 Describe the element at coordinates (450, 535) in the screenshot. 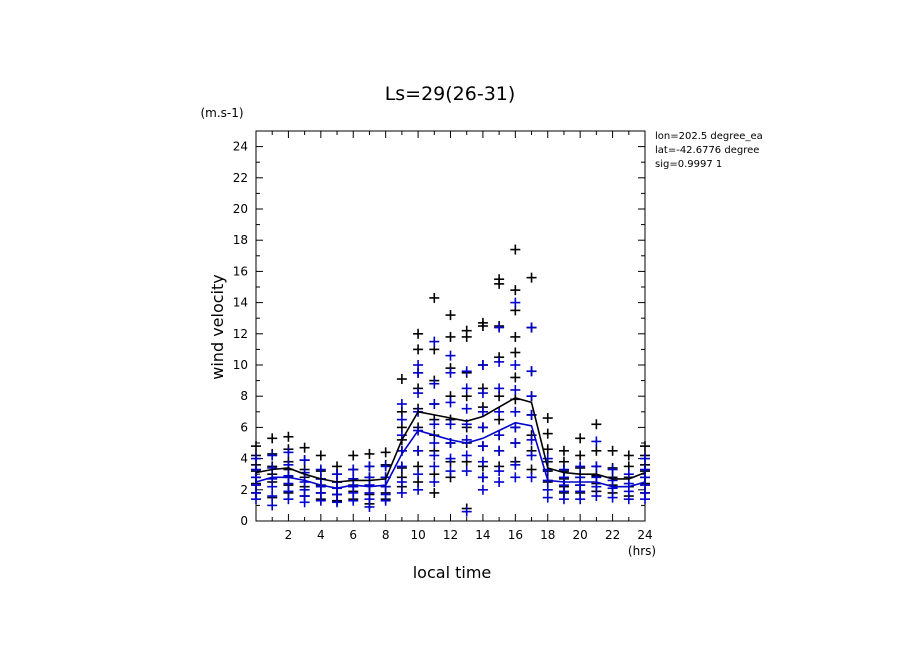

I see `x-tick-label: 12` at that location.